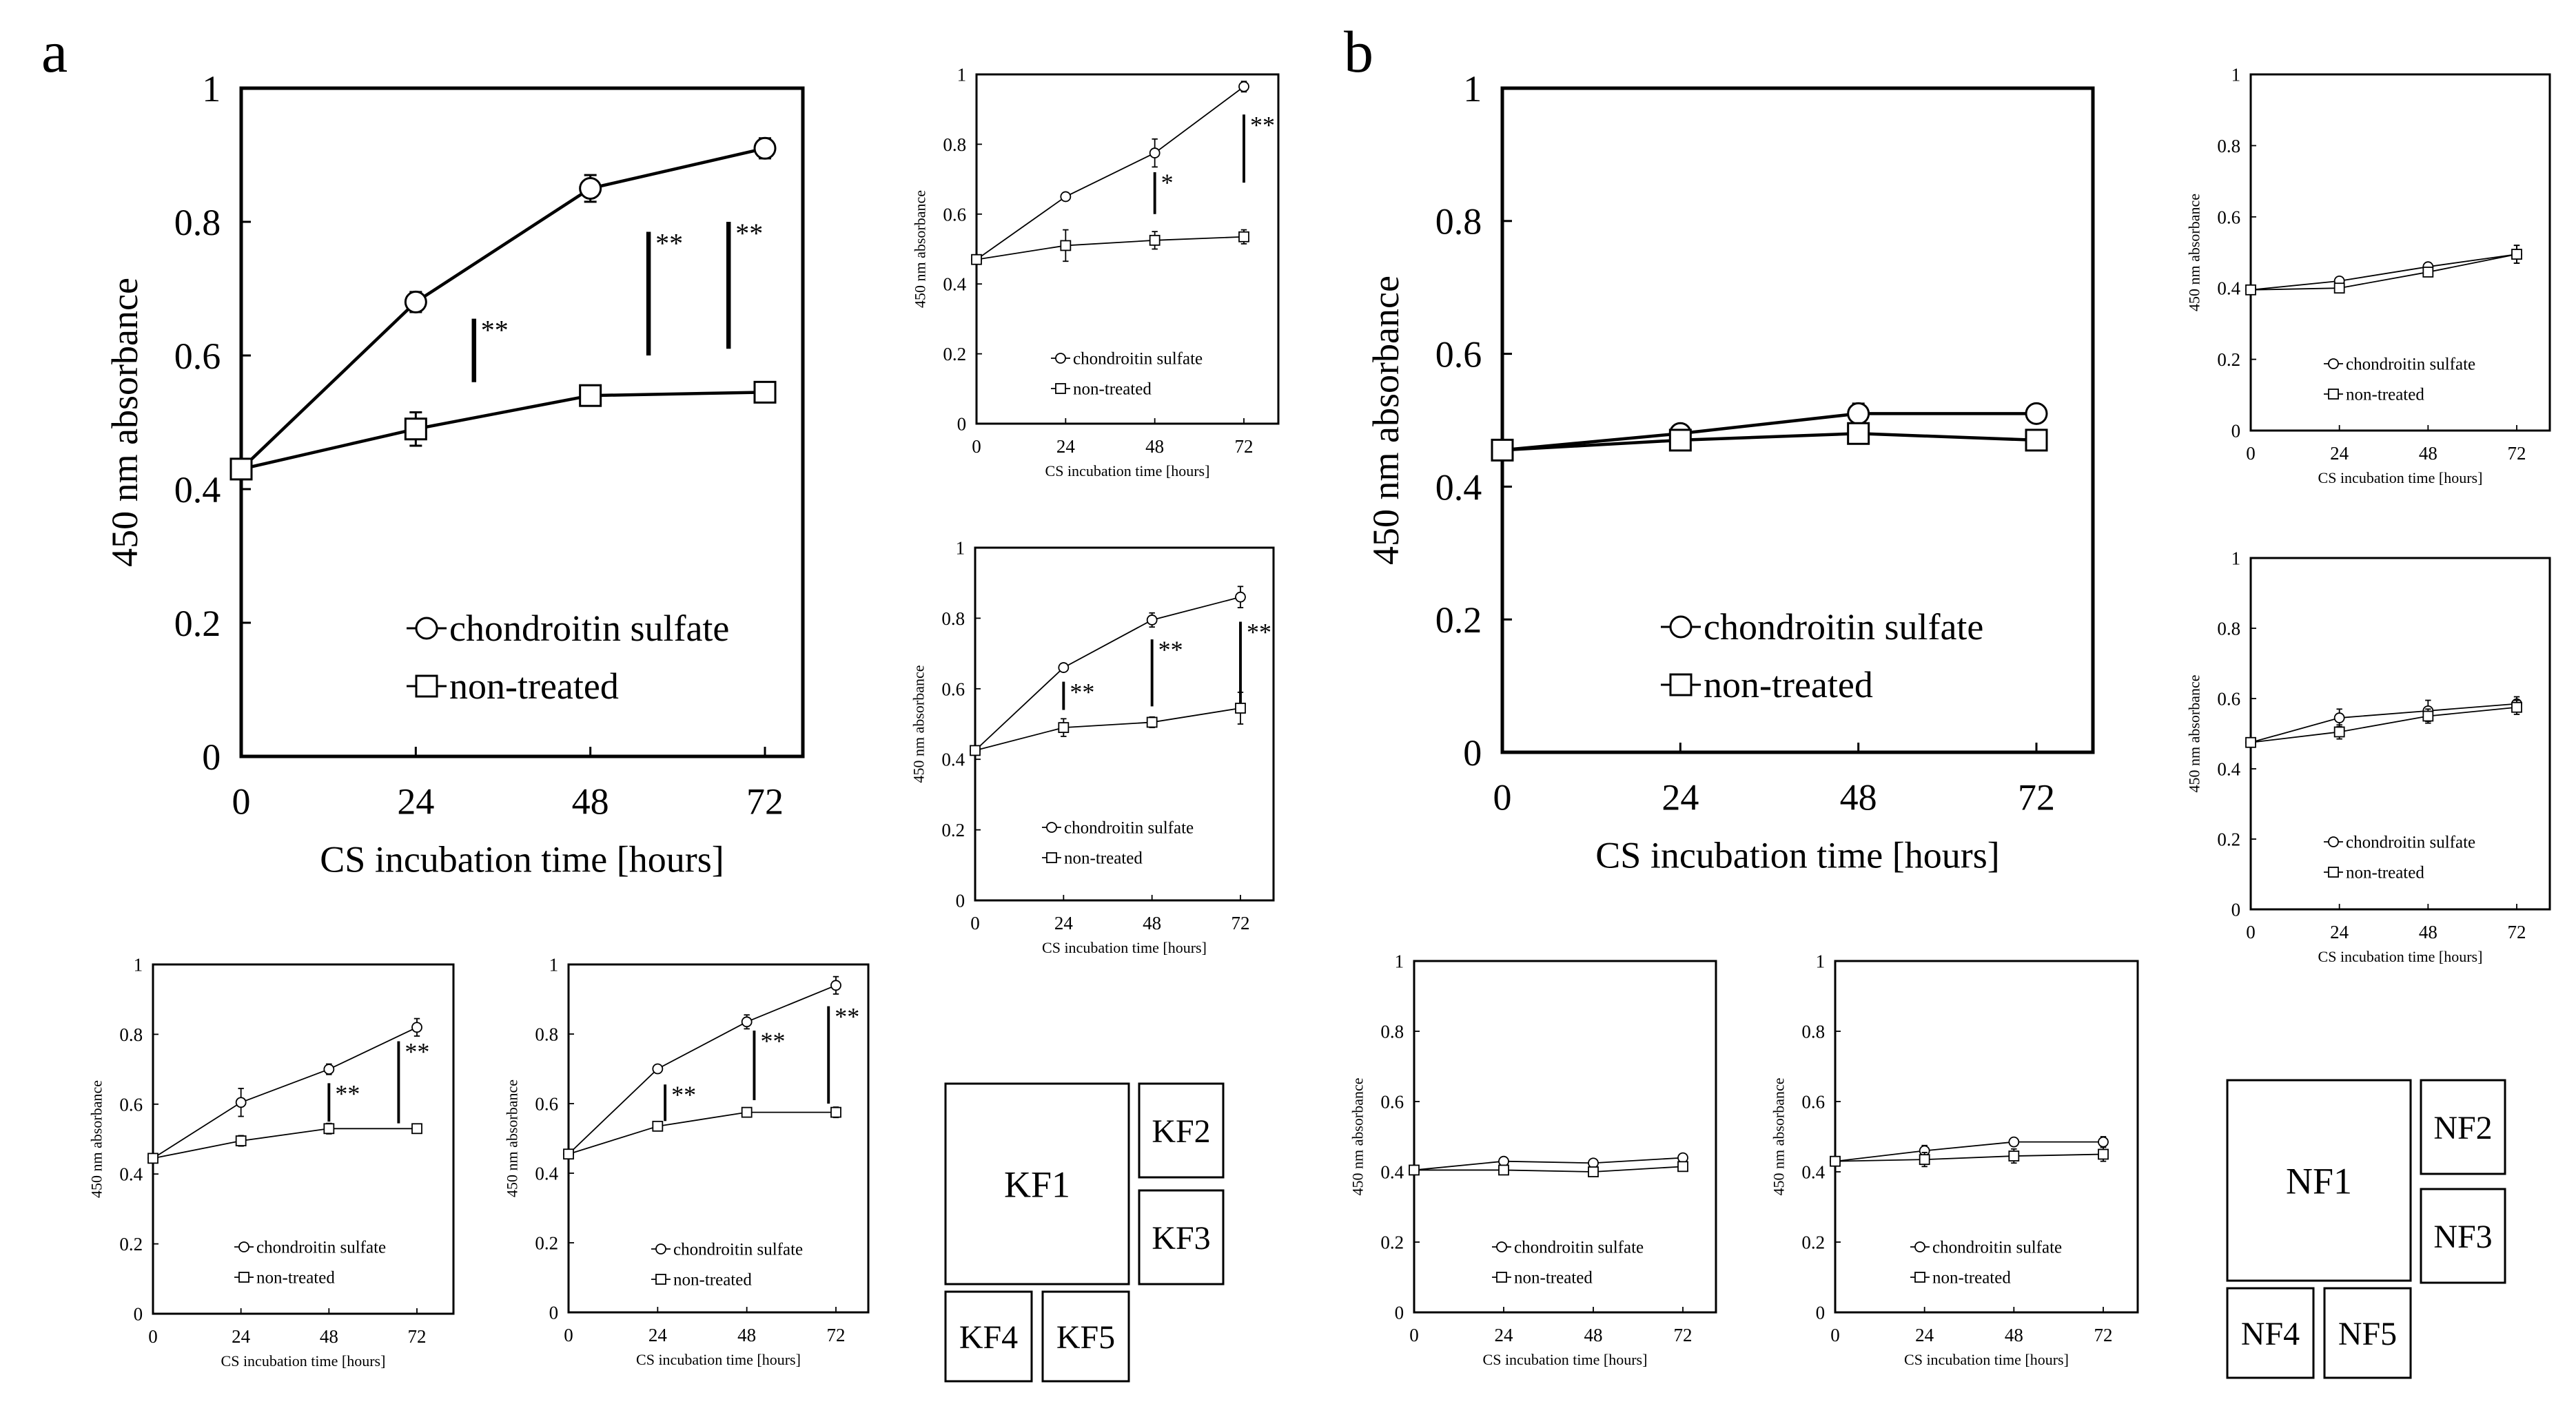 Image resolution: width=2576 pixels, height=1415 pixels. I want to click on y-tick-label: 0.2, so click(954, 354).